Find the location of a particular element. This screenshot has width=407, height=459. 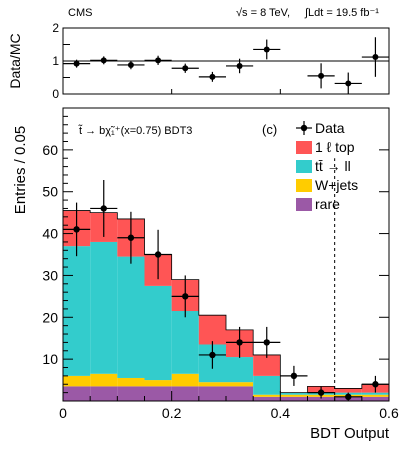

ratio-y-tick-label: 0 is located at coordinates (55, 94).